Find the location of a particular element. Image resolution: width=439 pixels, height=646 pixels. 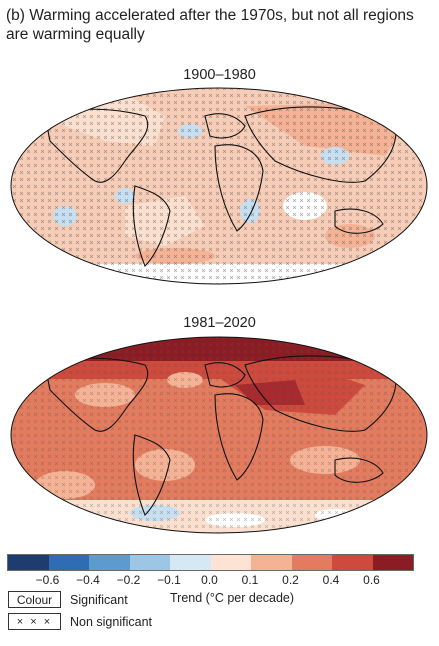

legend-non-significant-box: × × × is located at coordinates (34, 621).